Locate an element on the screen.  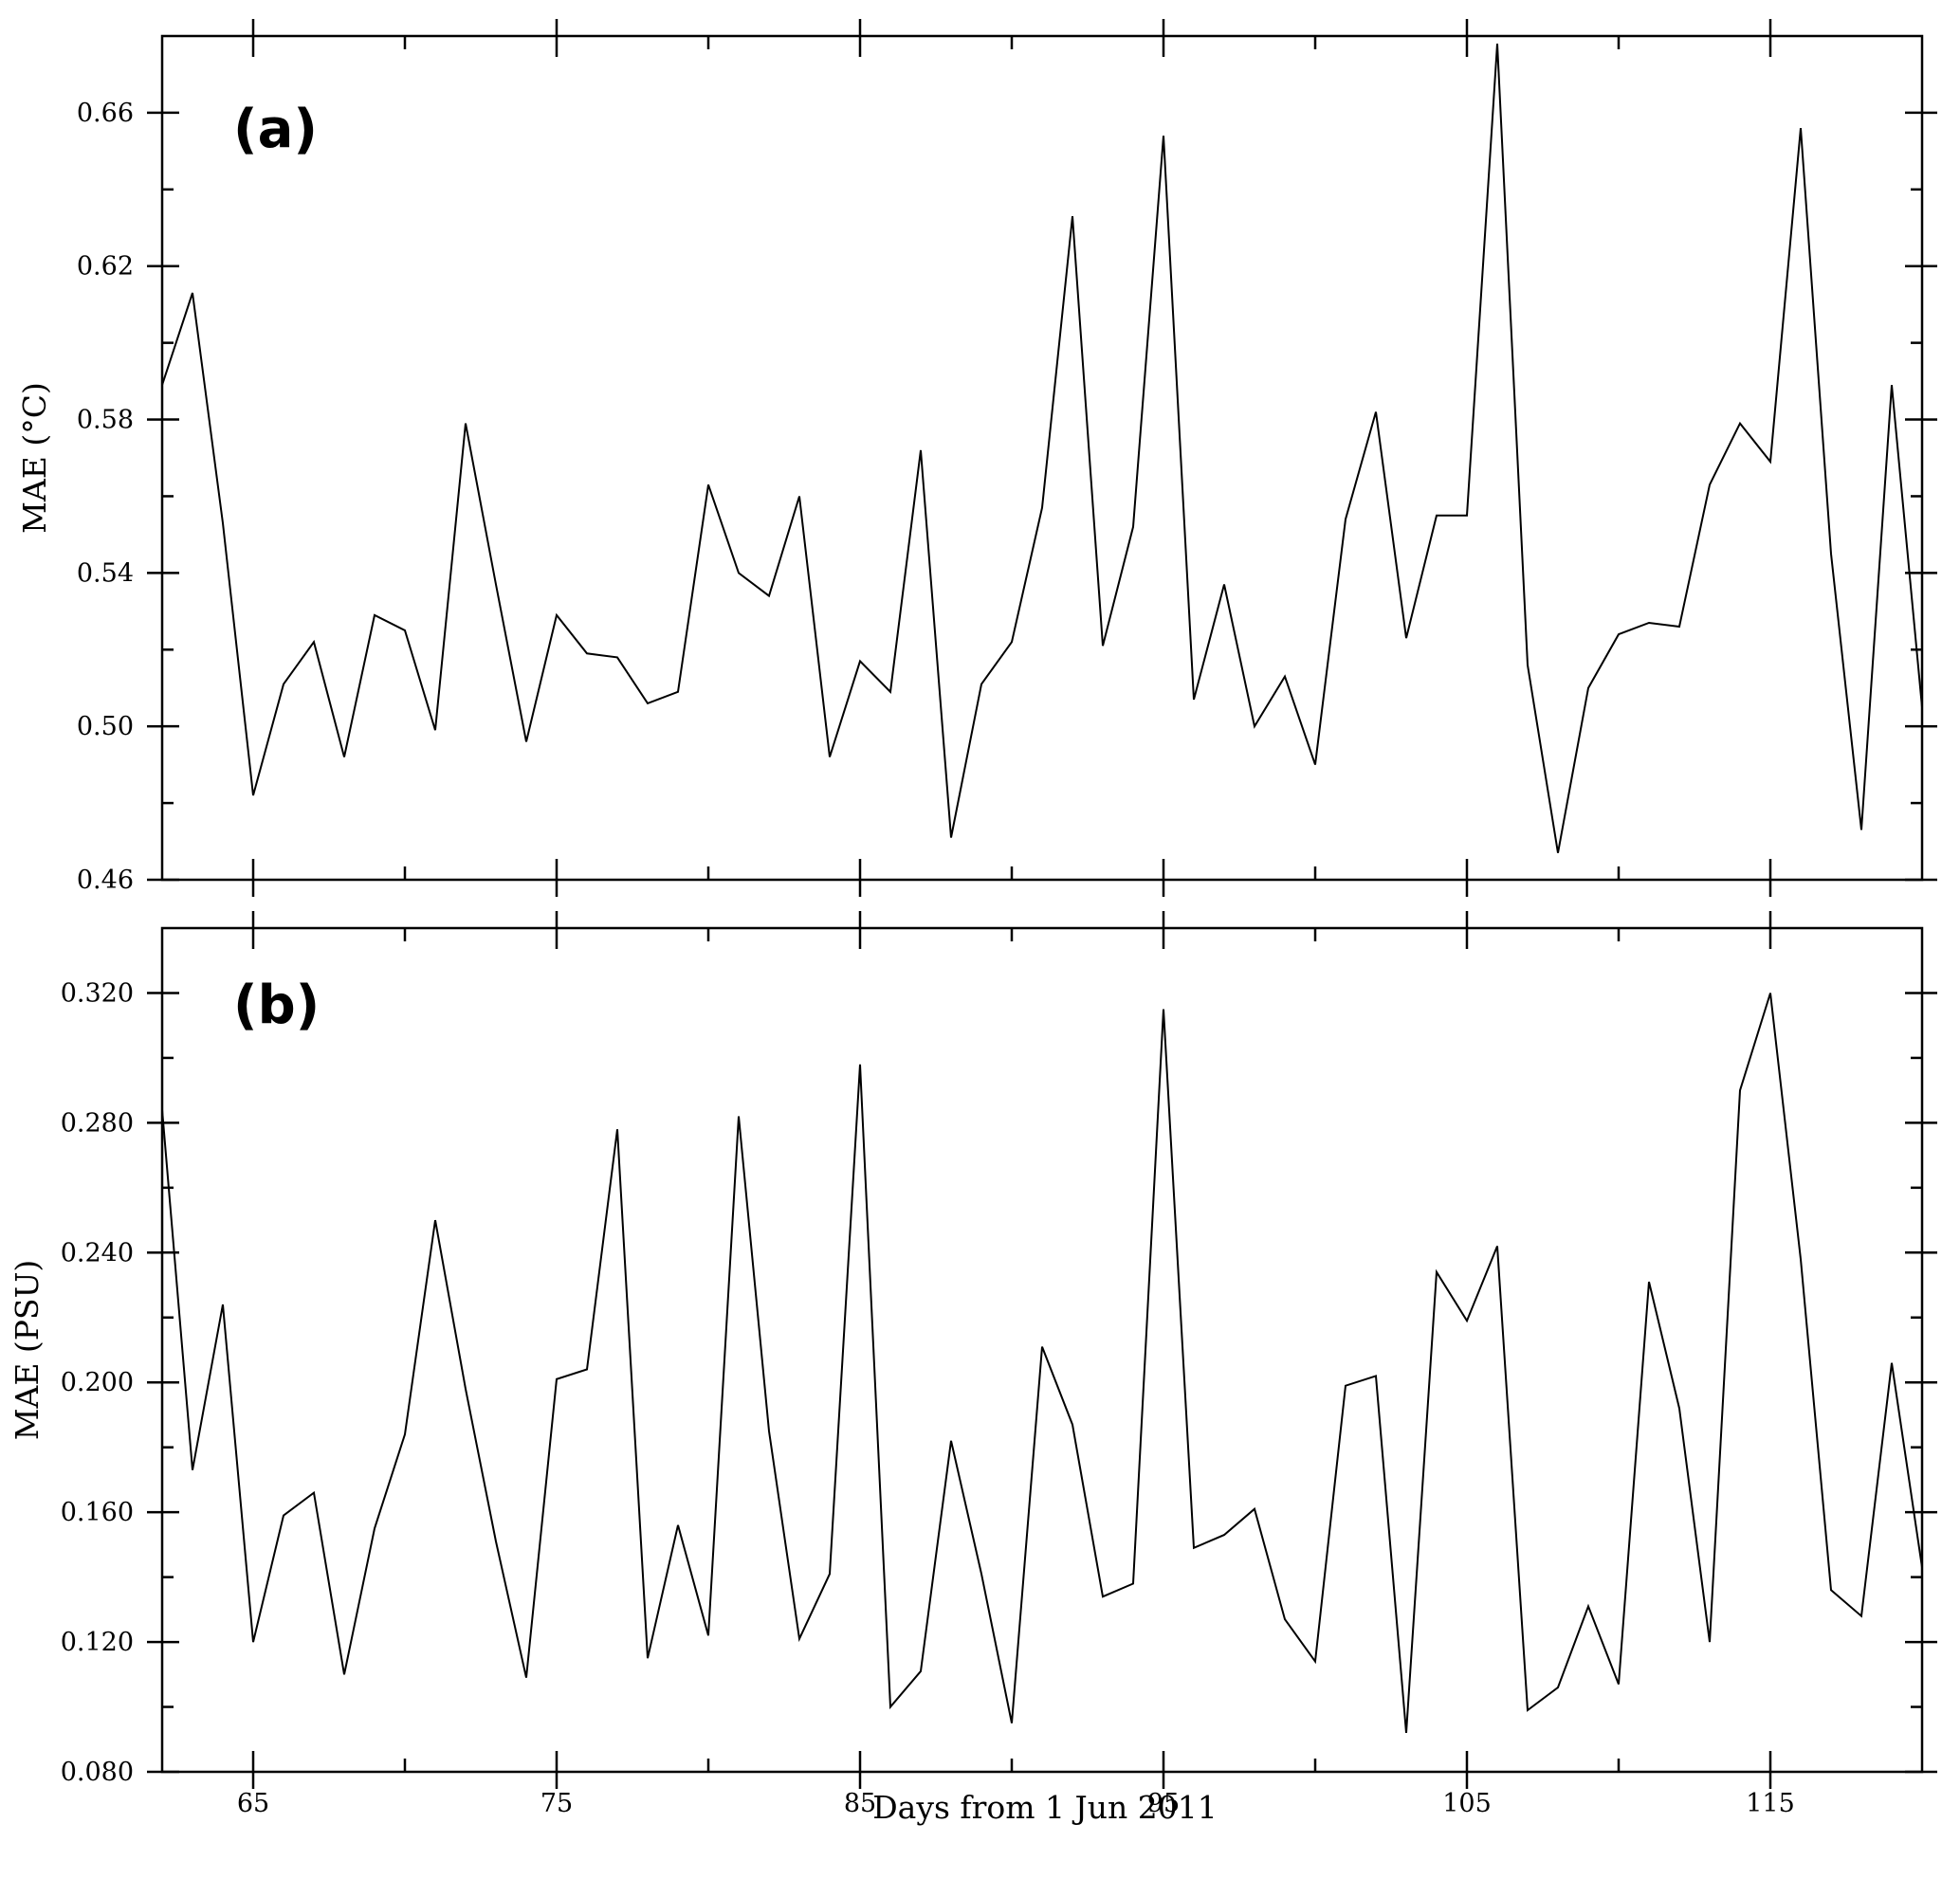
x-tick-label: 65 is located at coordinates (253, 1803).